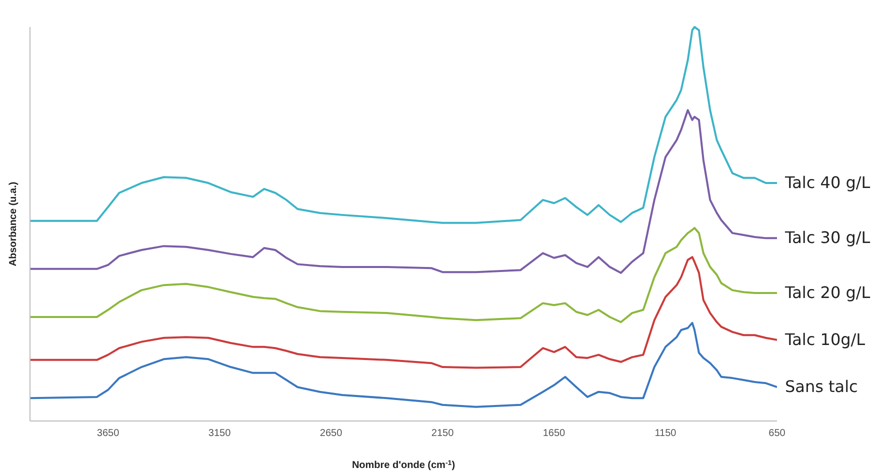 This screenshot has width=885, height=476. What do you see at coordinates (554, 434) in the screenshot?
I see `x-tick-label: 1650` at bounding box center [554, 434].